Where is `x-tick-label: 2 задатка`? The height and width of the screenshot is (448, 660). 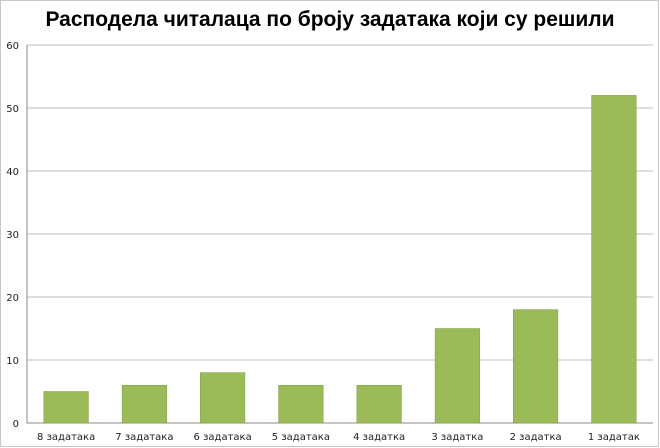 x-tick-label: 2 задатка is located at coordinates (536, 437).